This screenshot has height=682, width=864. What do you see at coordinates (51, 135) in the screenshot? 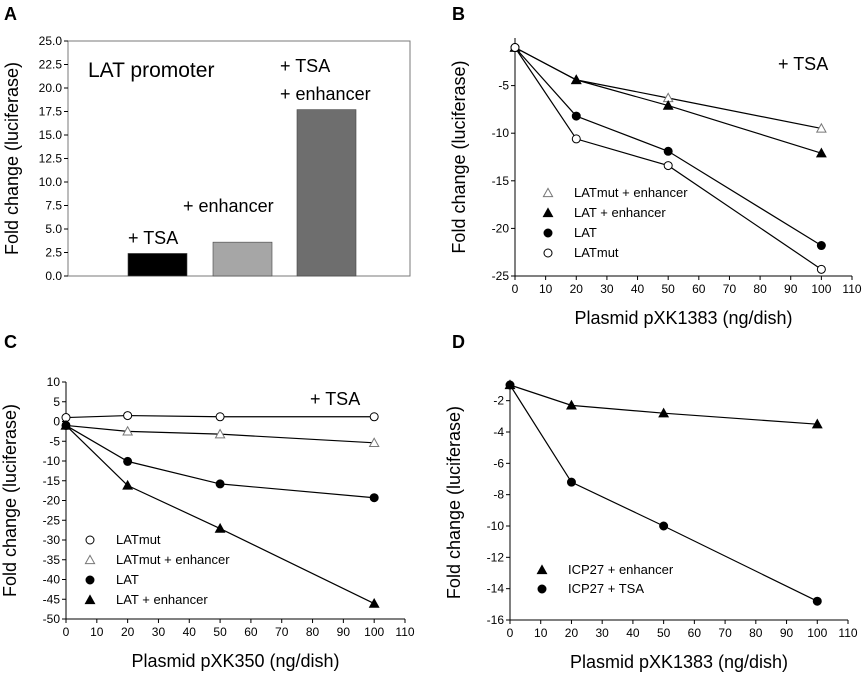
I see `y-tick-label: 15.0` at bounding box center [51, 135].